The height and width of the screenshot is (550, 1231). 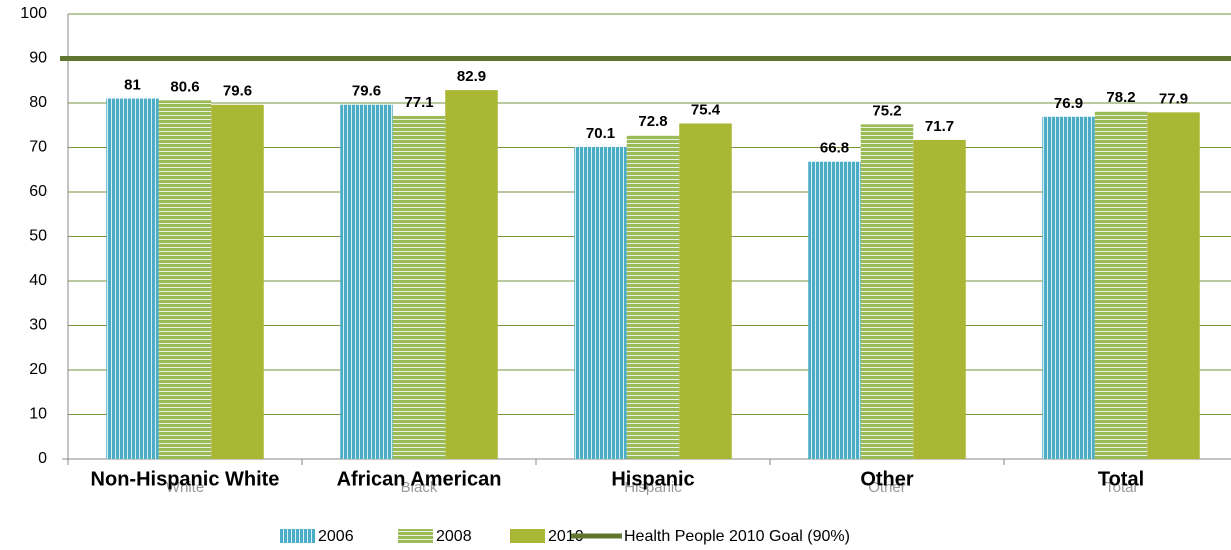 I want to click on group-label: Total, so click(x=1121, y=479).